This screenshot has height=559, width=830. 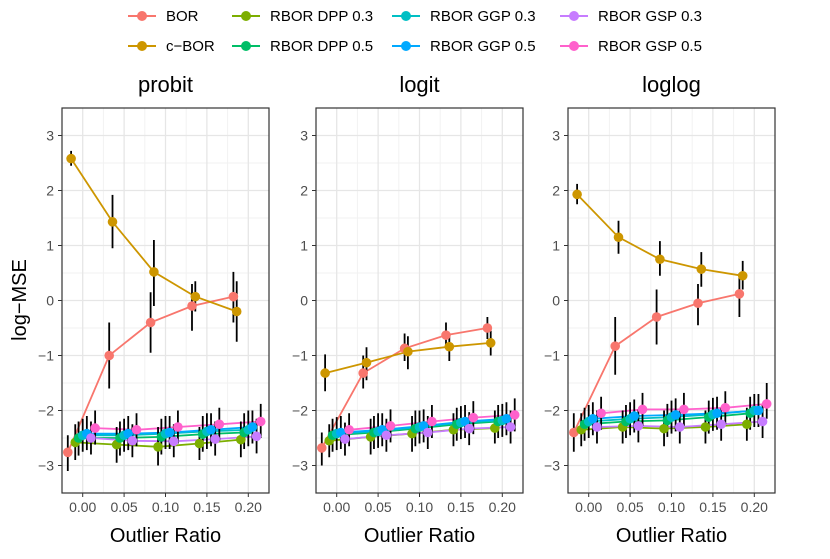 What do you see at coordinates (419, 507) in the screenshot?
I see `x-tick-label: 0.10` at bounding box center [419, 507].